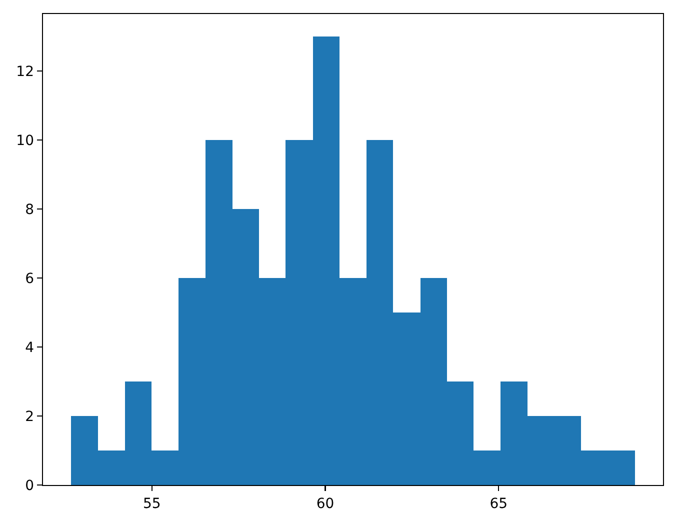 The height and width of the screenshot is (512, 677). I want to click on y-tick-label: 6, so click(29, 278).